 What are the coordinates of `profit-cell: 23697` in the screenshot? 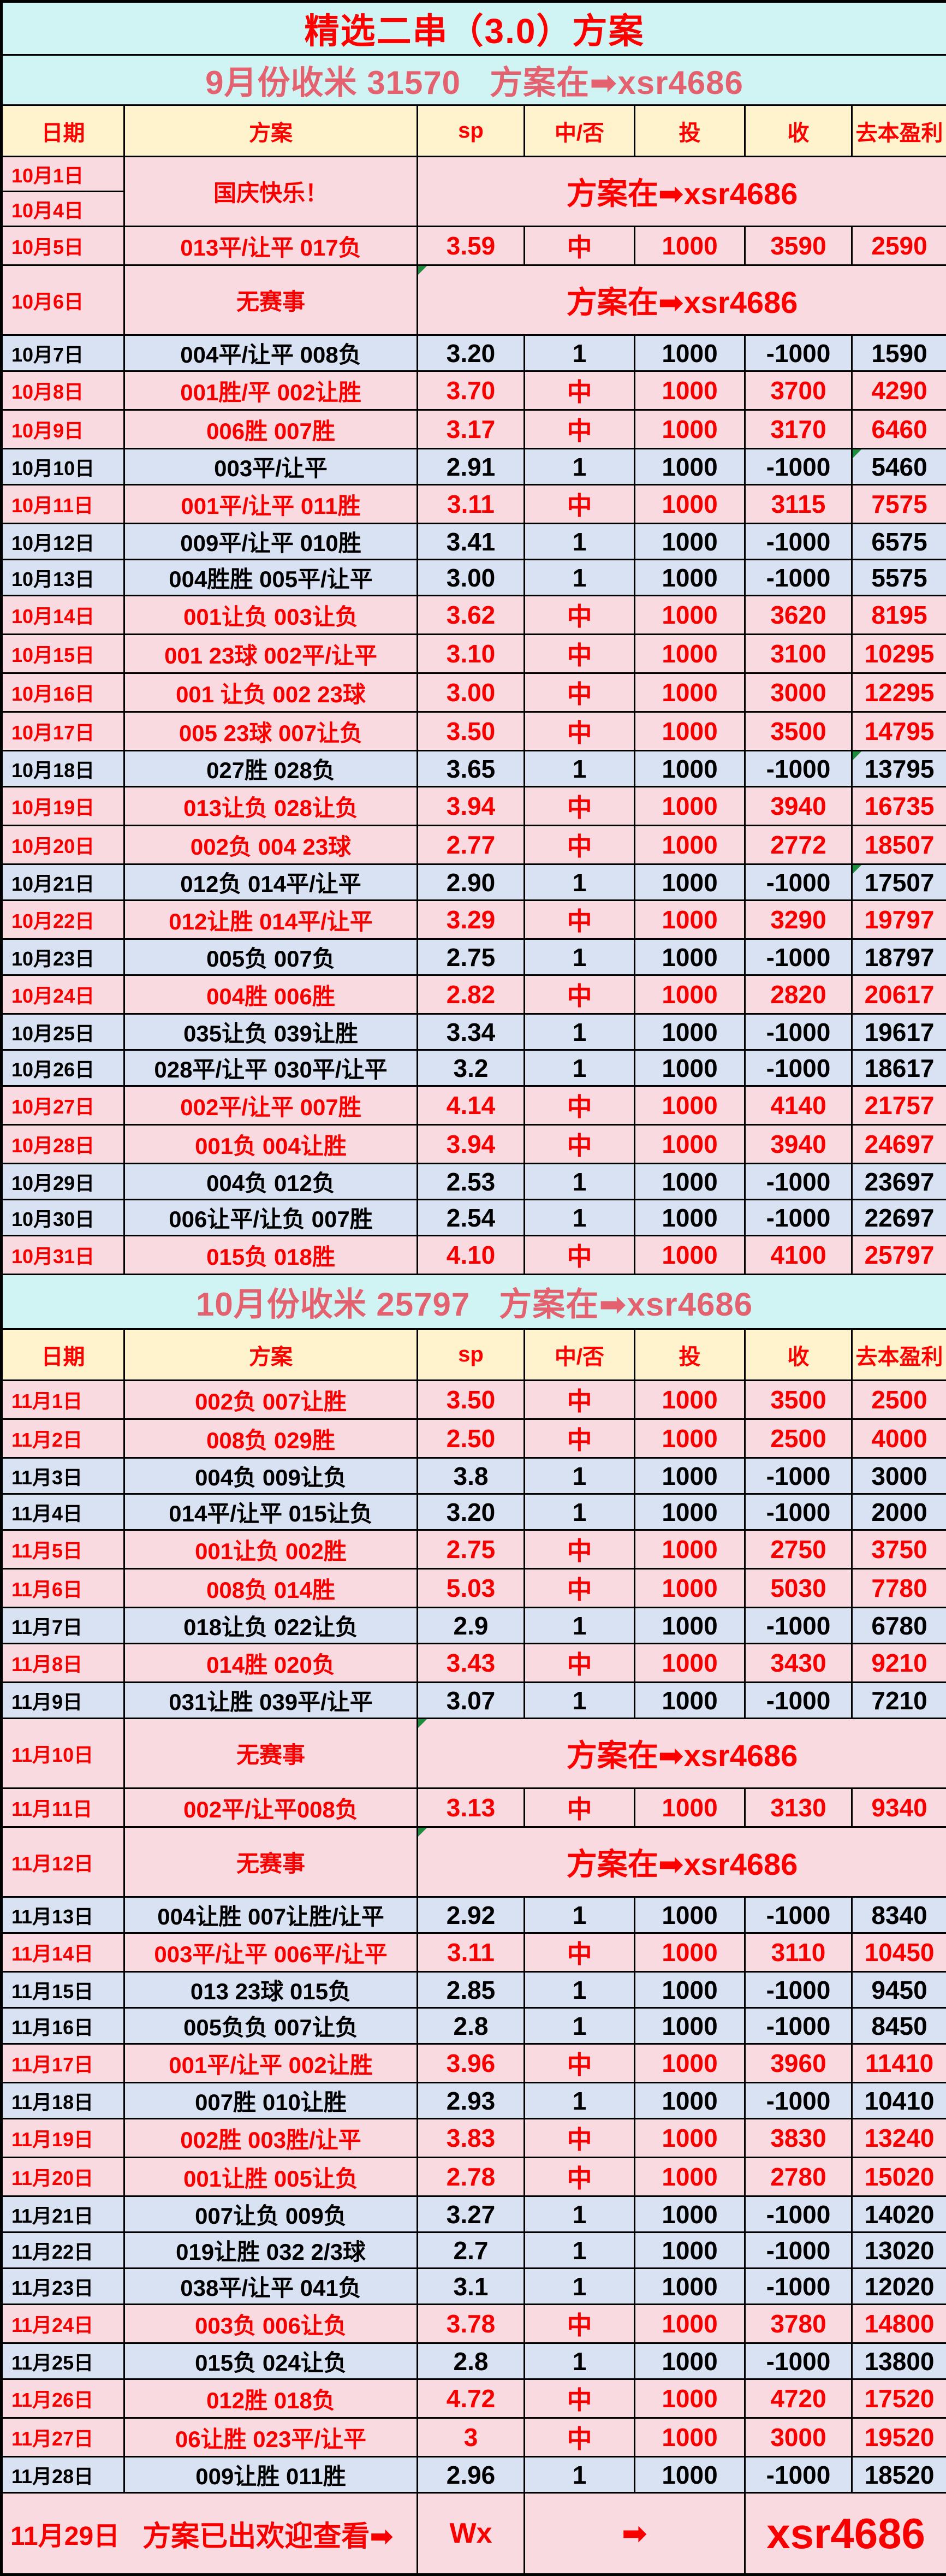 It's located at (899, 1182).